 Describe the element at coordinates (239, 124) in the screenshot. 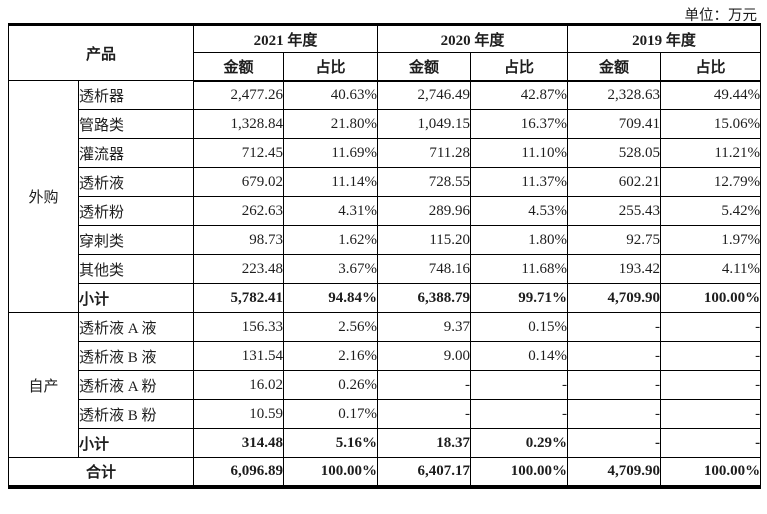

I see `amount-cell: 1,328.84` at that location.